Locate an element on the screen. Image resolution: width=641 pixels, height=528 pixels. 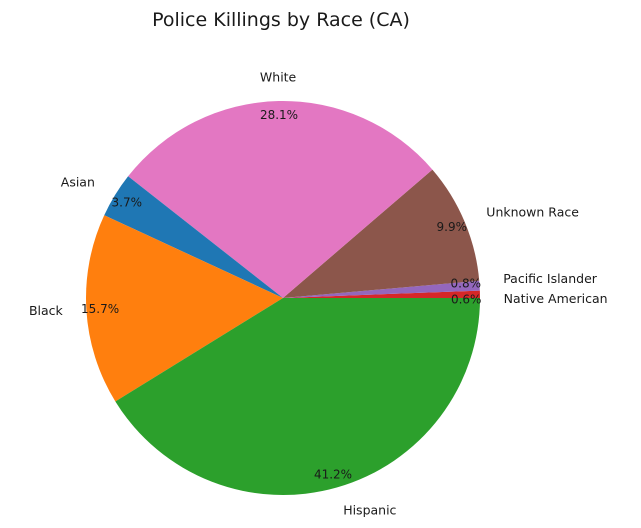
category-label-white: White is located at coordinates (278, 76).